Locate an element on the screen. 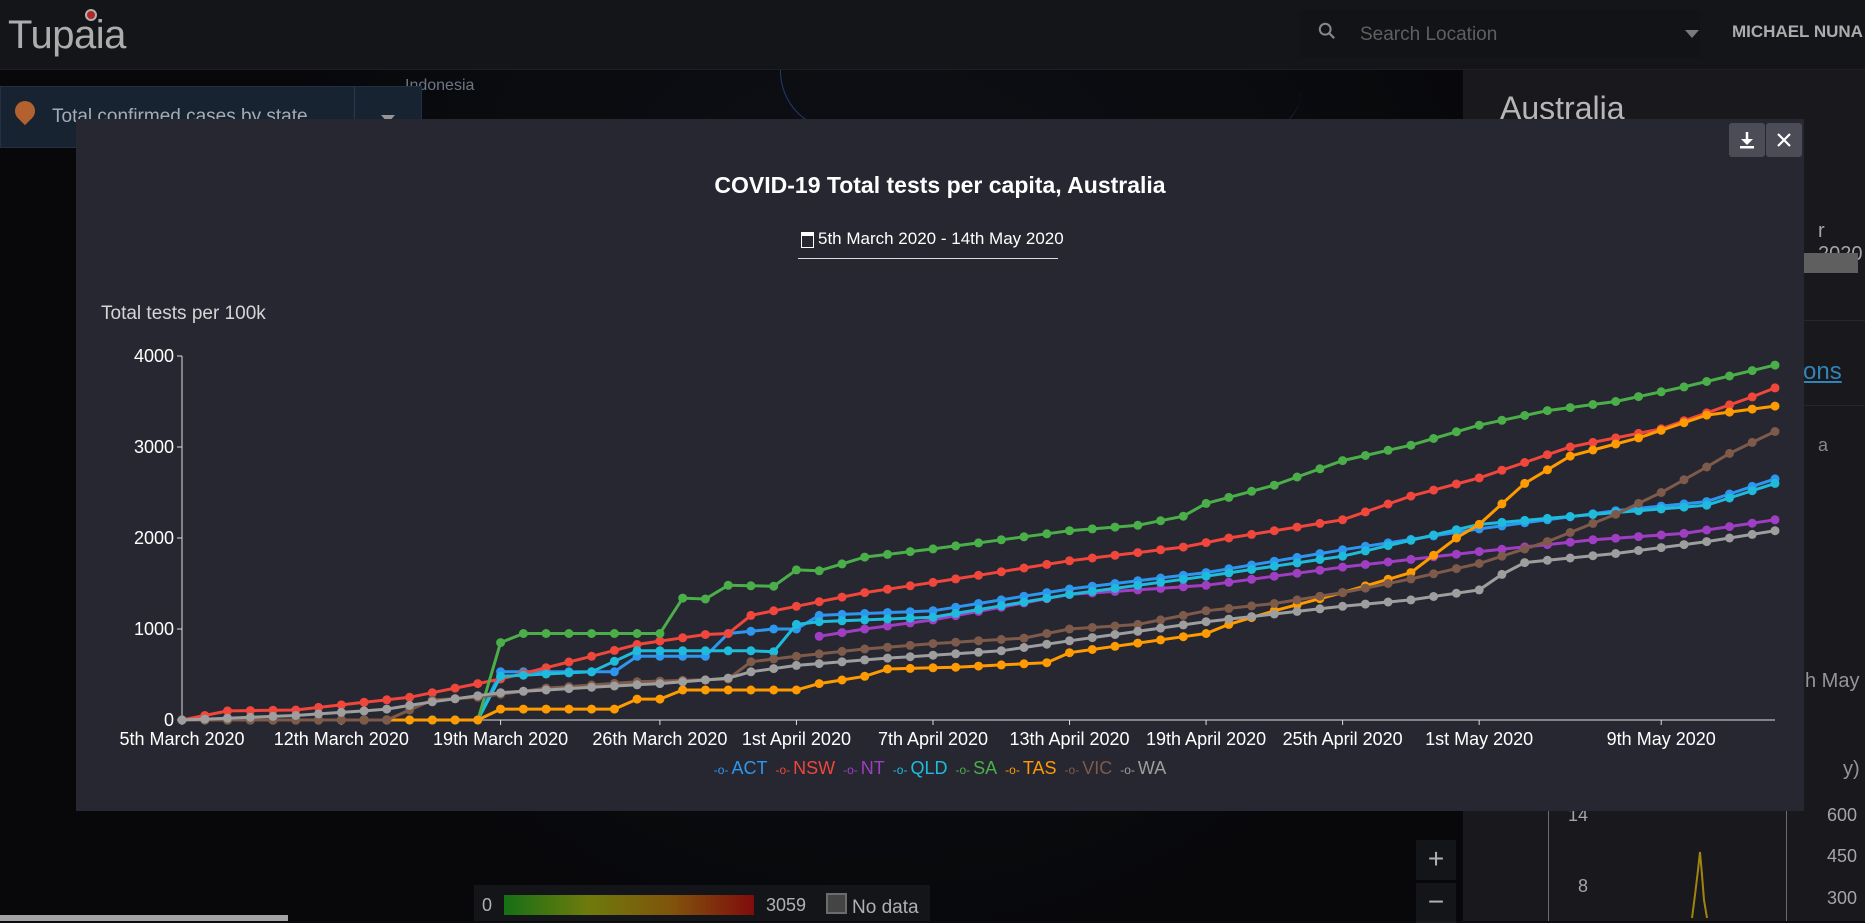 The image size is (1865, 923). legend-item-nt: -o- NT is located at coordinates (864, 768).